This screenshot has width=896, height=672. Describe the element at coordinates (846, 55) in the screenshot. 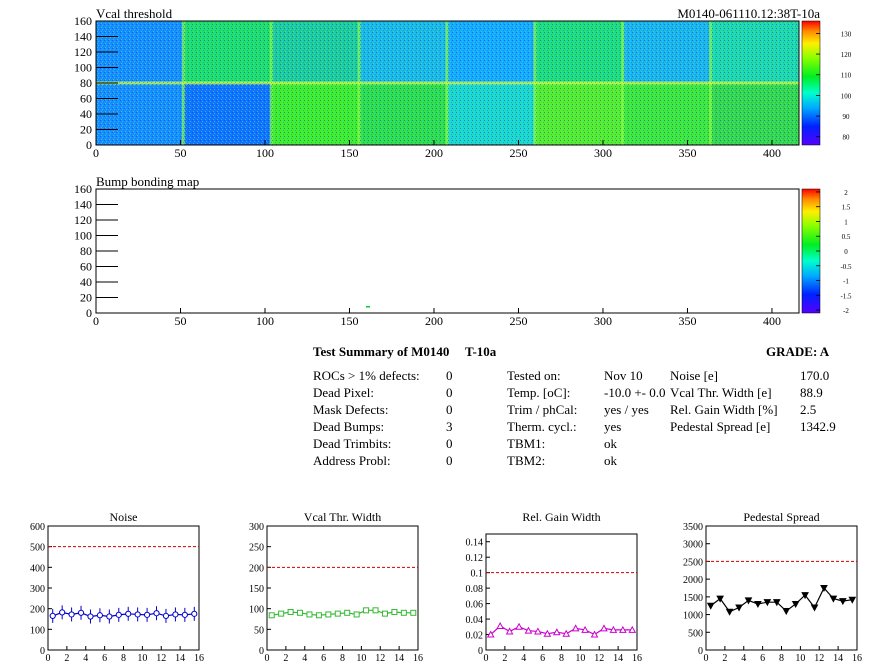

I see `palette-tick-label: 120` at that location.